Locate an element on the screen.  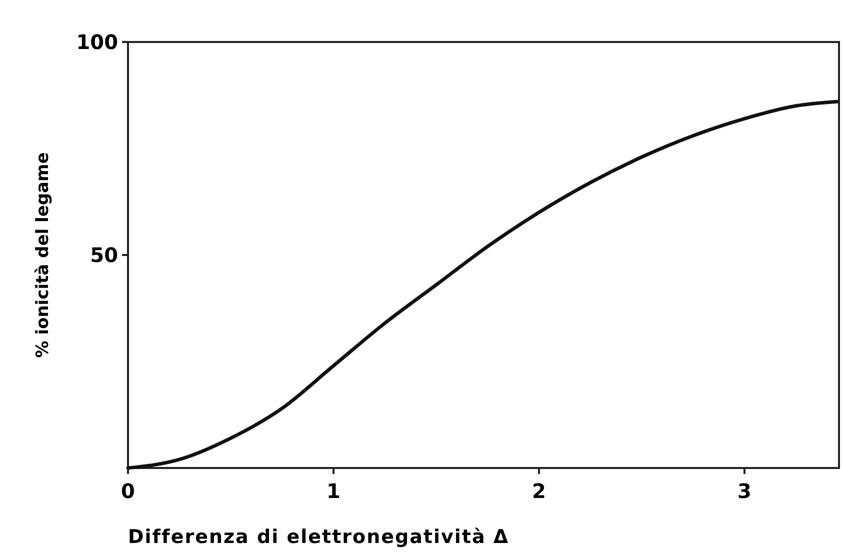
x-tick-label: 3 is located at coordinates (745, 491).